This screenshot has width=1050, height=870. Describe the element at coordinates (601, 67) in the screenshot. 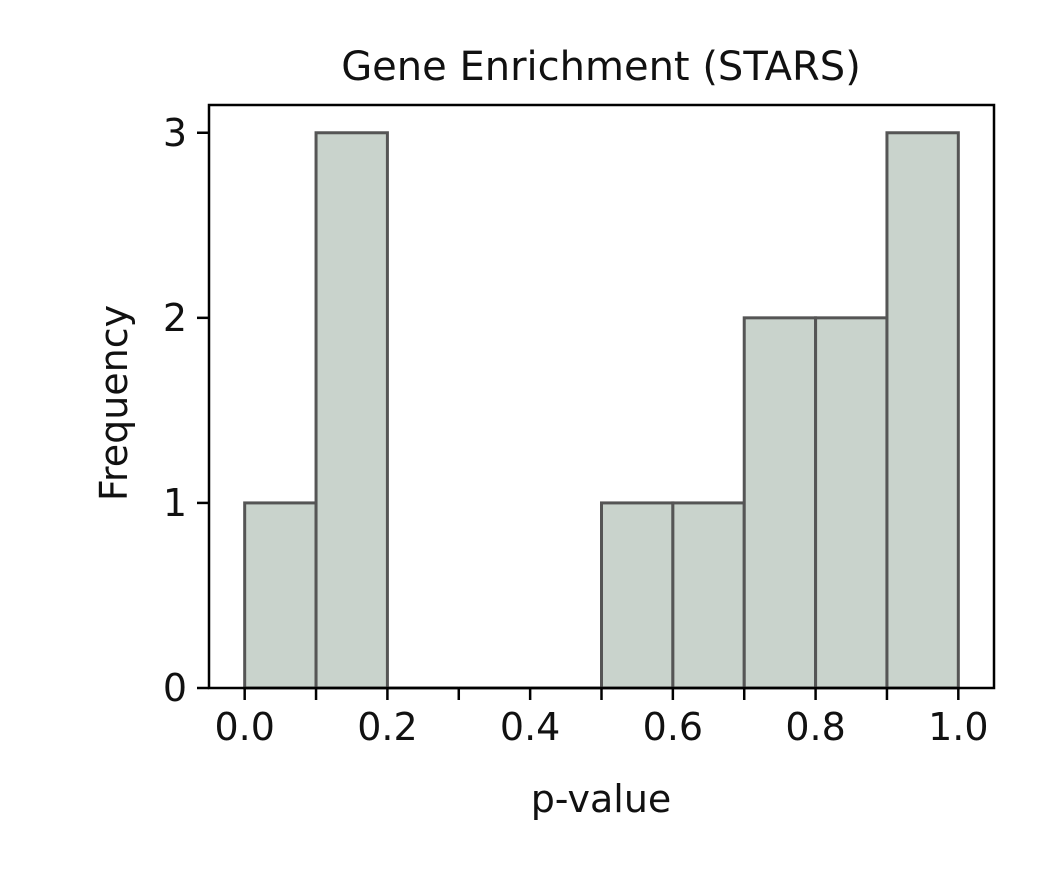

I see `chart-title: Gene Enrichment (STARS)` at that location.